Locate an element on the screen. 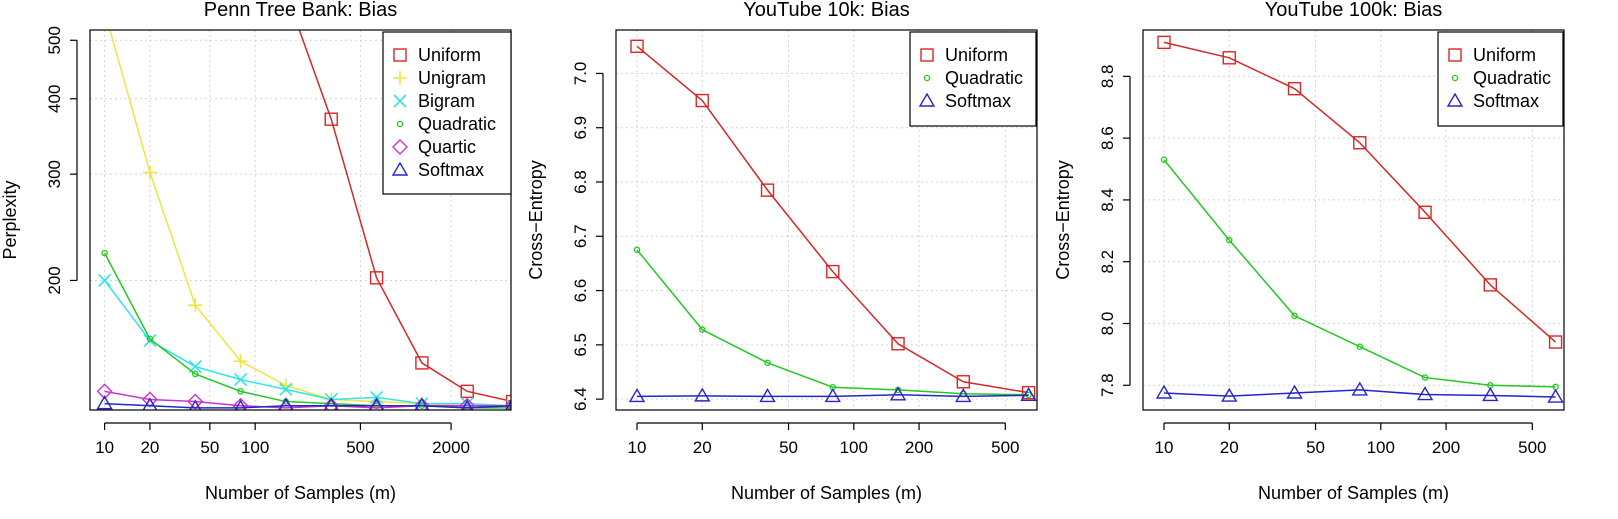 The width and height of the screenshot is (1618, 519). y-tick-label: 8.8 is located at coordinates (1107, 77).